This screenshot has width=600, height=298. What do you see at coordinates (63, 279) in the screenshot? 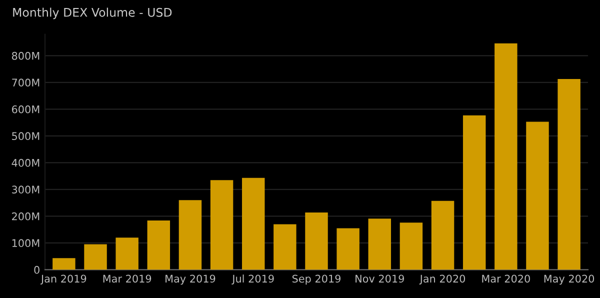
I see `x-tick-label: Jan 2019` at bounding box center [63, 279].